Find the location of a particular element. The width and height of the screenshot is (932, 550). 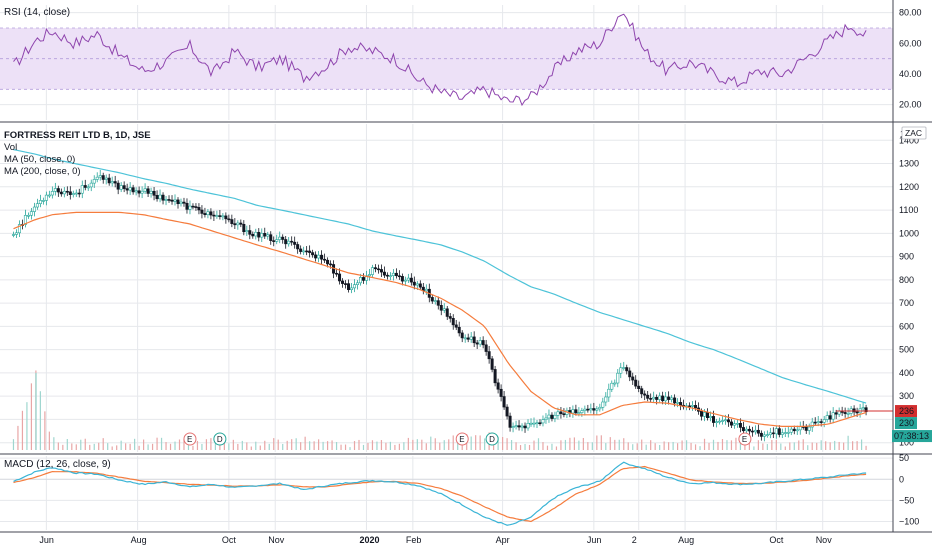

currency-label: ZAC is located at coordinates (913, 133).